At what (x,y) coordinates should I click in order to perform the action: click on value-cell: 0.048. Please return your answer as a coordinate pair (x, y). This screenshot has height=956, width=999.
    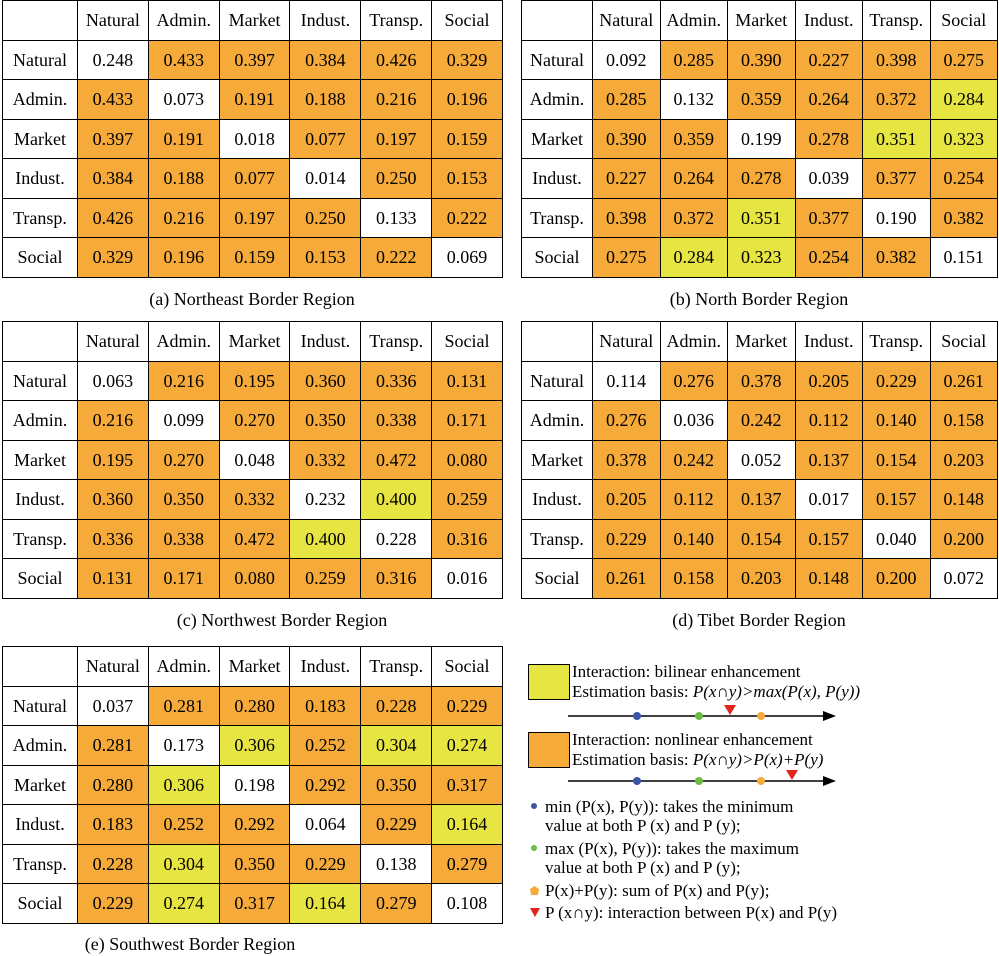
    Looking at the image, I should click on (254, 459).